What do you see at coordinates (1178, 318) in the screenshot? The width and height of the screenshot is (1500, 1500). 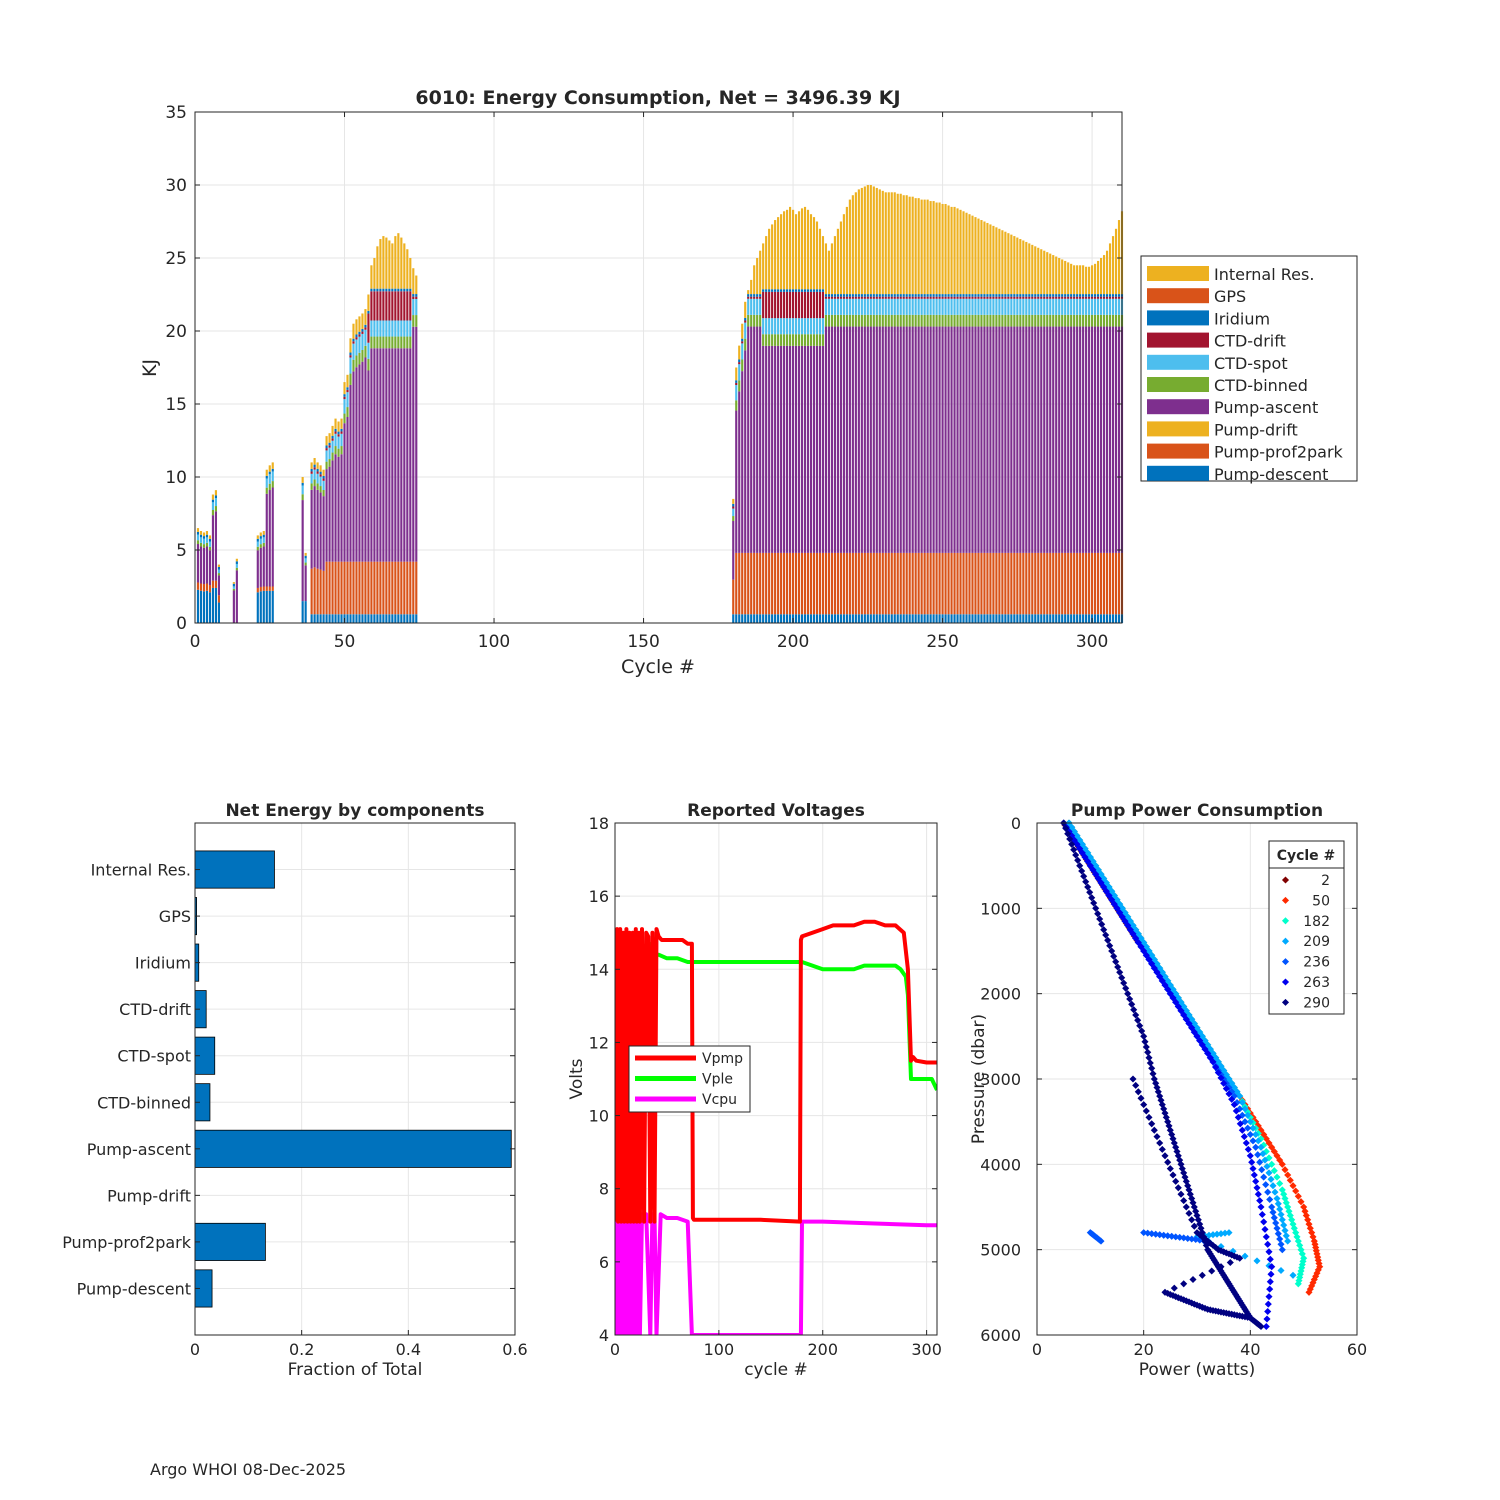 I see `energy-legend-swatch` at bounding box center [1178, 318].